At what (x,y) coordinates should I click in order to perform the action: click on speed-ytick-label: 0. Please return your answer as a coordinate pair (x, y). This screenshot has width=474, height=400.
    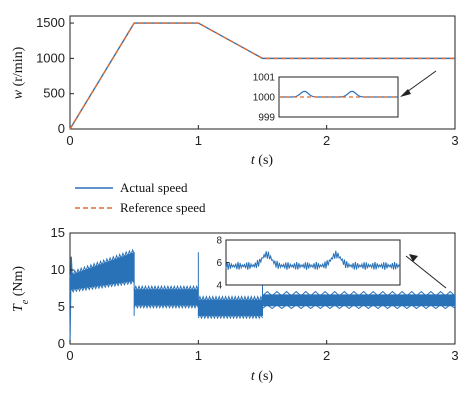
    Looking at the image, I should click on (61, 128).